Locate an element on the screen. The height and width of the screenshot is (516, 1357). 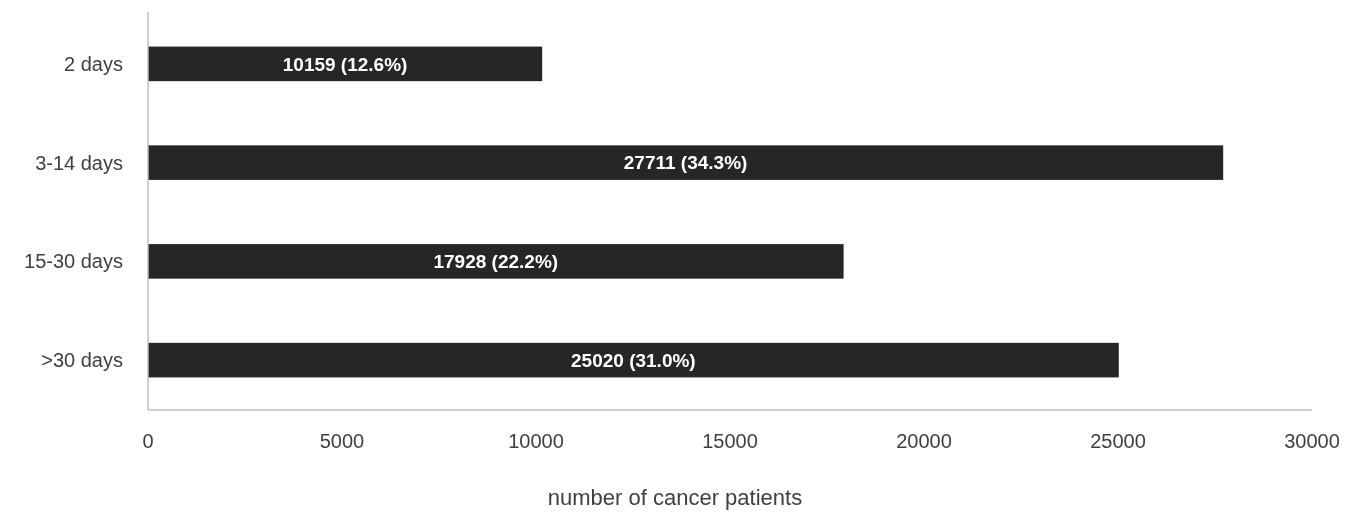
data-label: 25020 (31.0%) is located at coordinates (633, 360).